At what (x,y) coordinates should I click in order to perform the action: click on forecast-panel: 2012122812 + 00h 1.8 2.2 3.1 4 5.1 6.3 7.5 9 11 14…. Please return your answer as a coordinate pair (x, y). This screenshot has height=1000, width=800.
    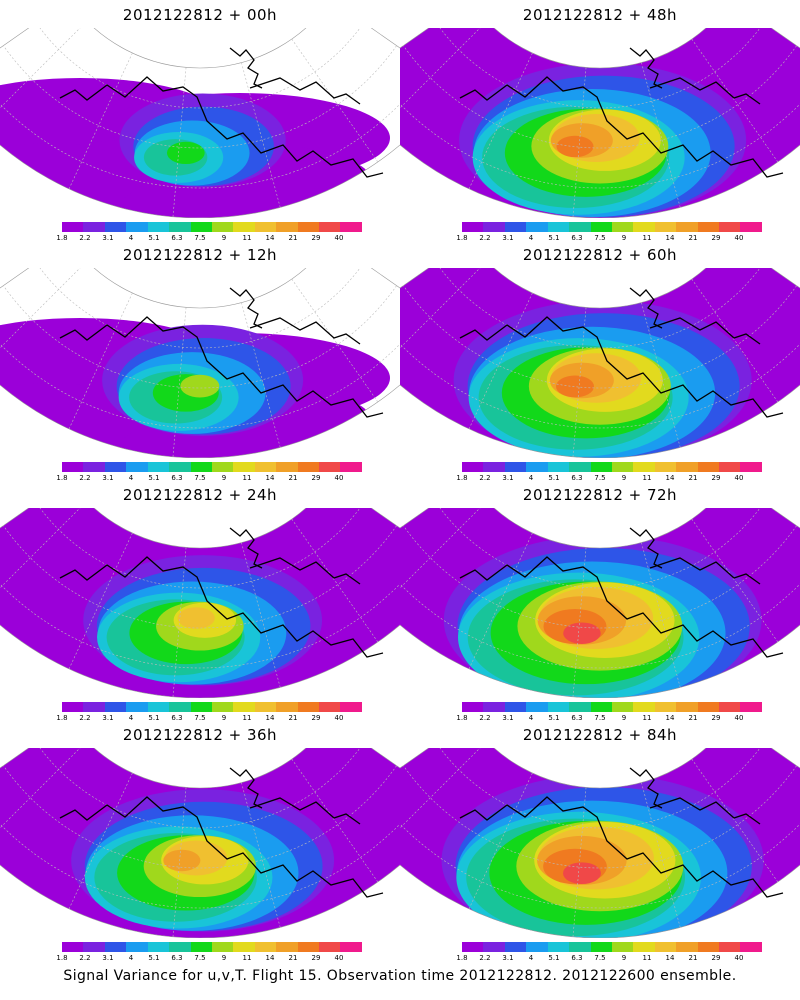
    Looking at the image, I should click on (200, 121).